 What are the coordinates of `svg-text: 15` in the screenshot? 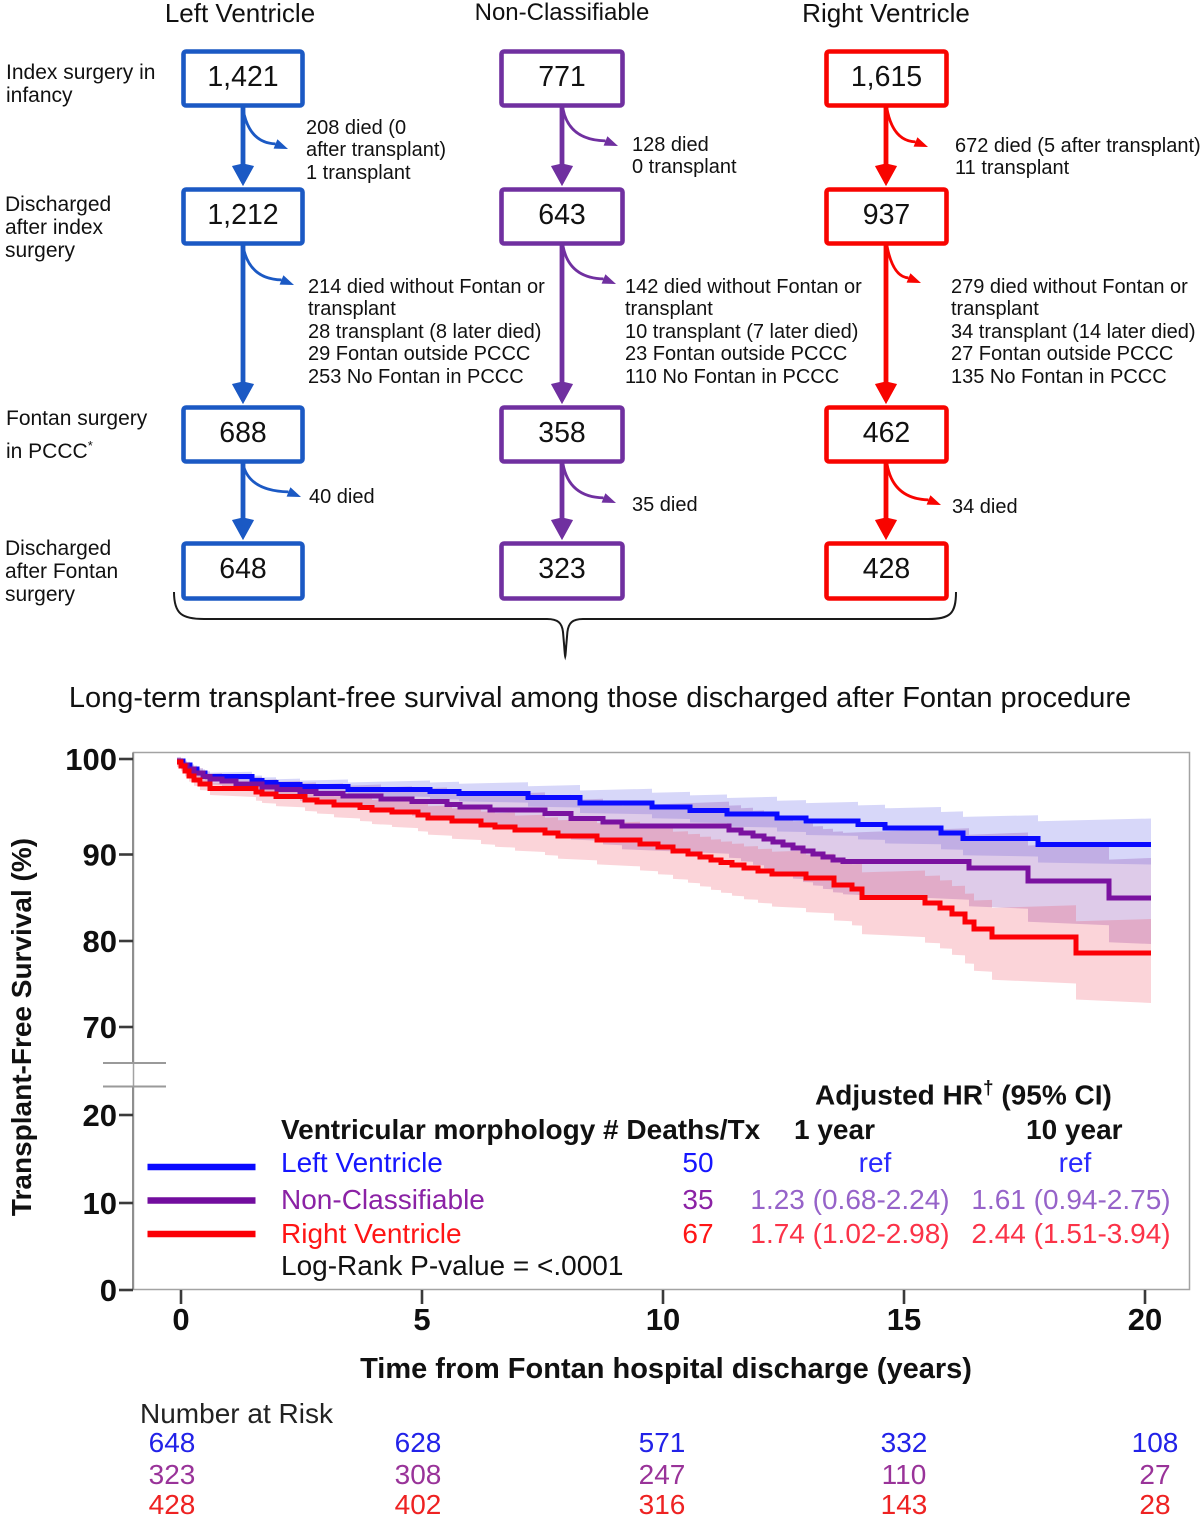 It's located at (904, 1319).